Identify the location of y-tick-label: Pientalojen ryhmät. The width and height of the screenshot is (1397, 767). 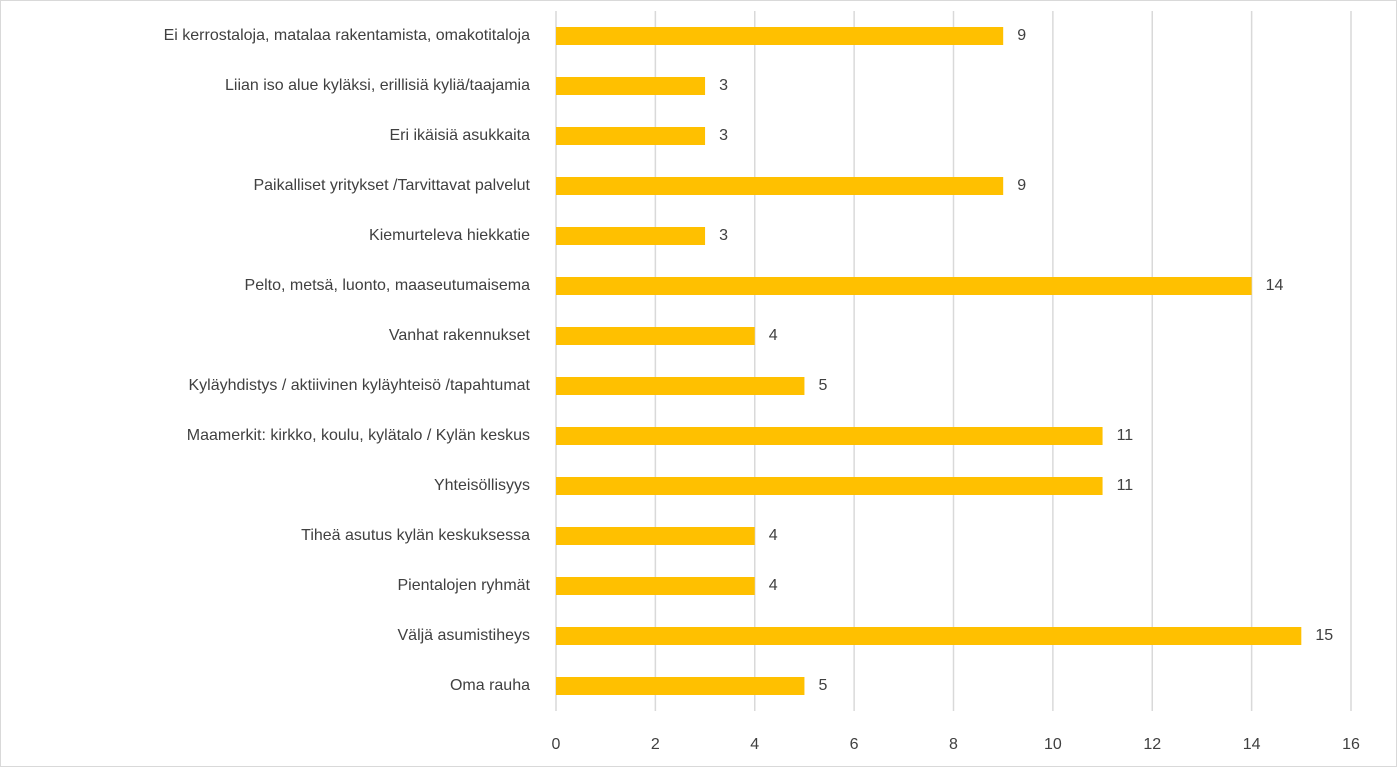
(463, 585).